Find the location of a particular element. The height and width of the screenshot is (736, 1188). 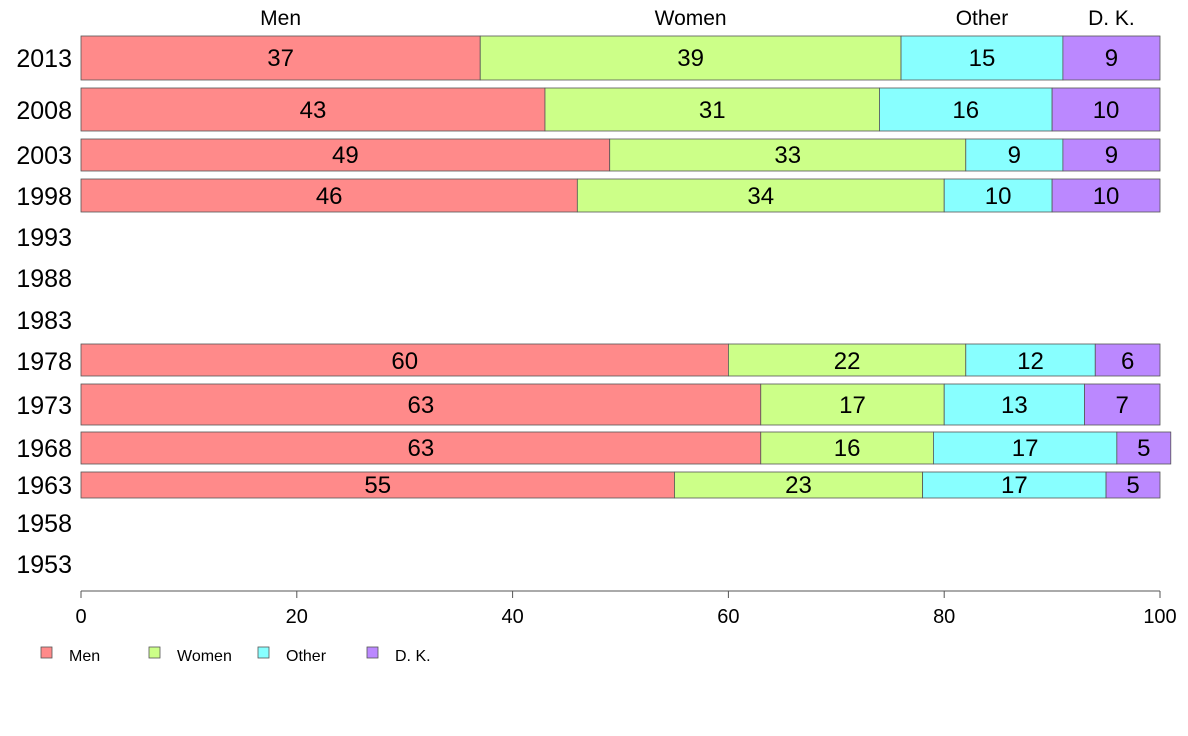

value-label-2003-other: 9 is located at coordinates (1014, 155).